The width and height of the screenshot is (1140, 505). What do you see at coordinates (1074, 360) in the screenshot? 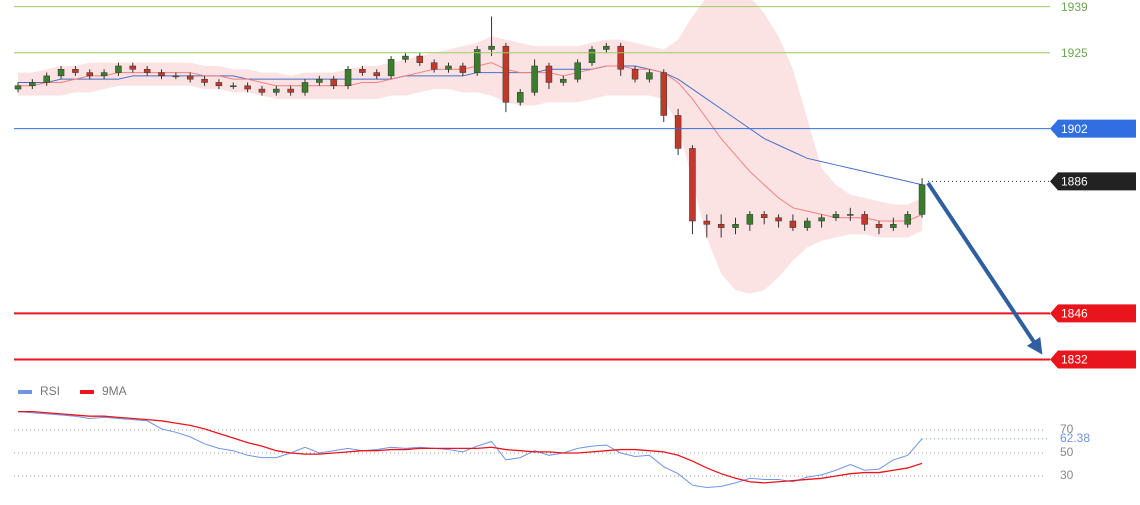
I see `level-label: 1832` at bounding box center [1074, 360].